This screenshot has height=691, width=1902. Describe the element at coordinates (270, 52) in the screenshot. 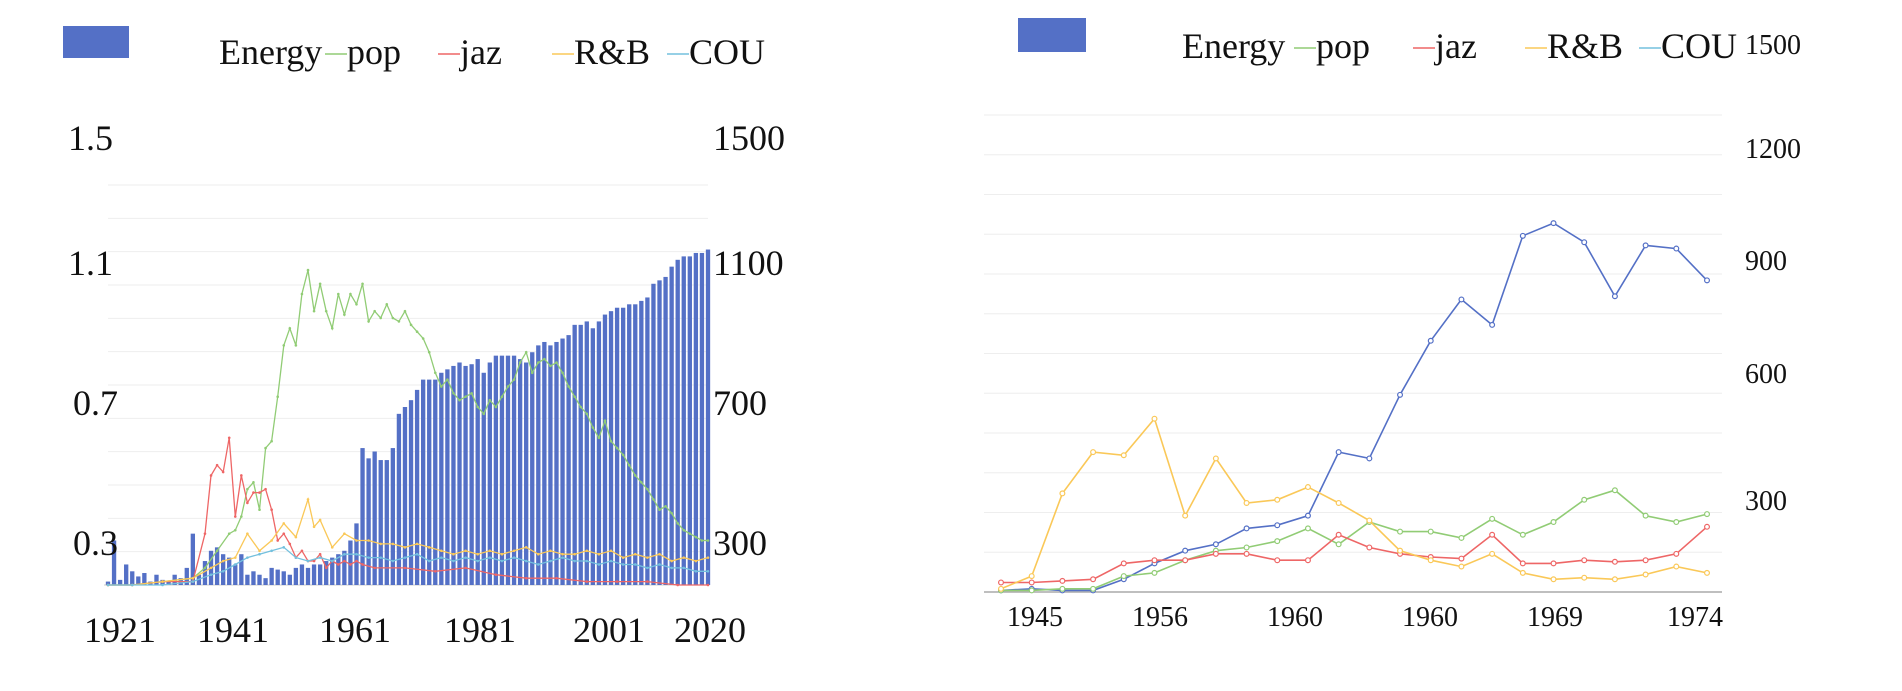

I see `legend-label-energy: Energy` at that location.